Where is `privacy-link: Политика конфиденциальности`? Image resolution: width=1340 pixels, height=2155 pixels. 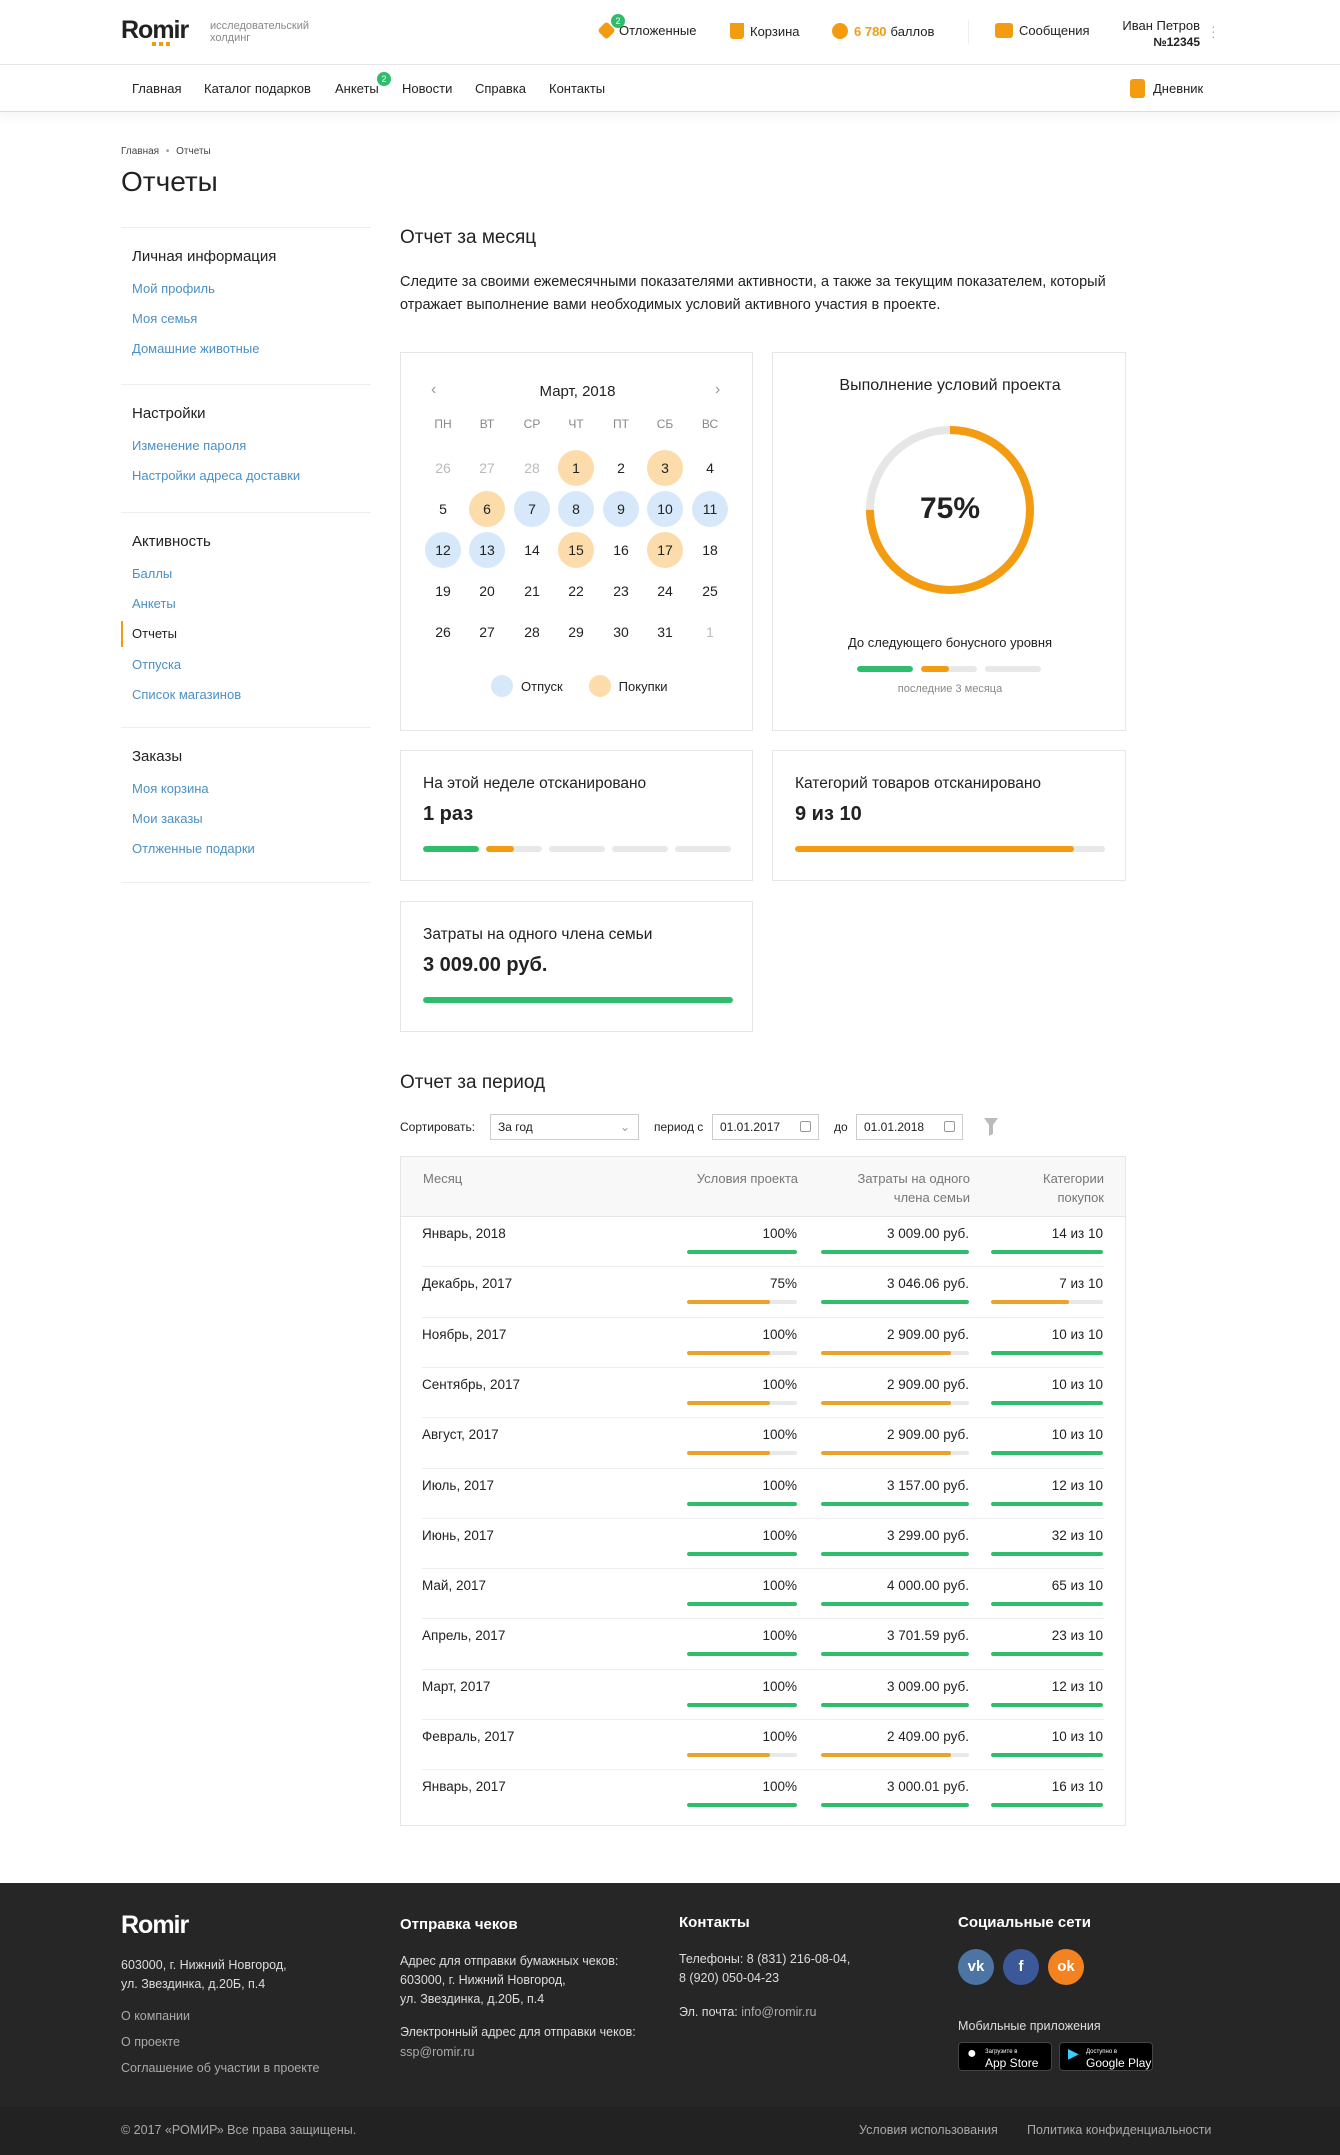
privacy-link: Политика конфиденциальности is located at coordinates (1119, 2130).